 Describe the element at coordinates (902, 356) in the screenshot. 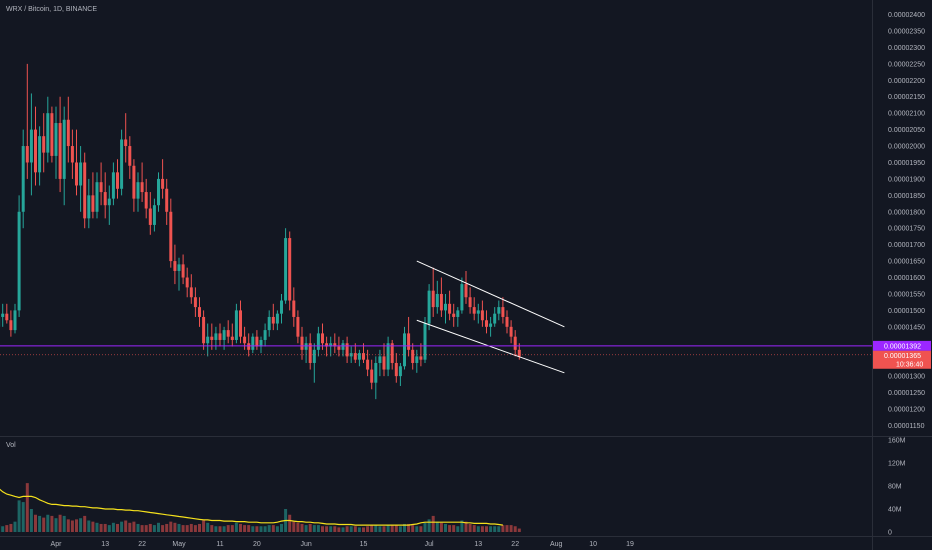

I see `current-price-tag-text: 0.00001365` at that location.